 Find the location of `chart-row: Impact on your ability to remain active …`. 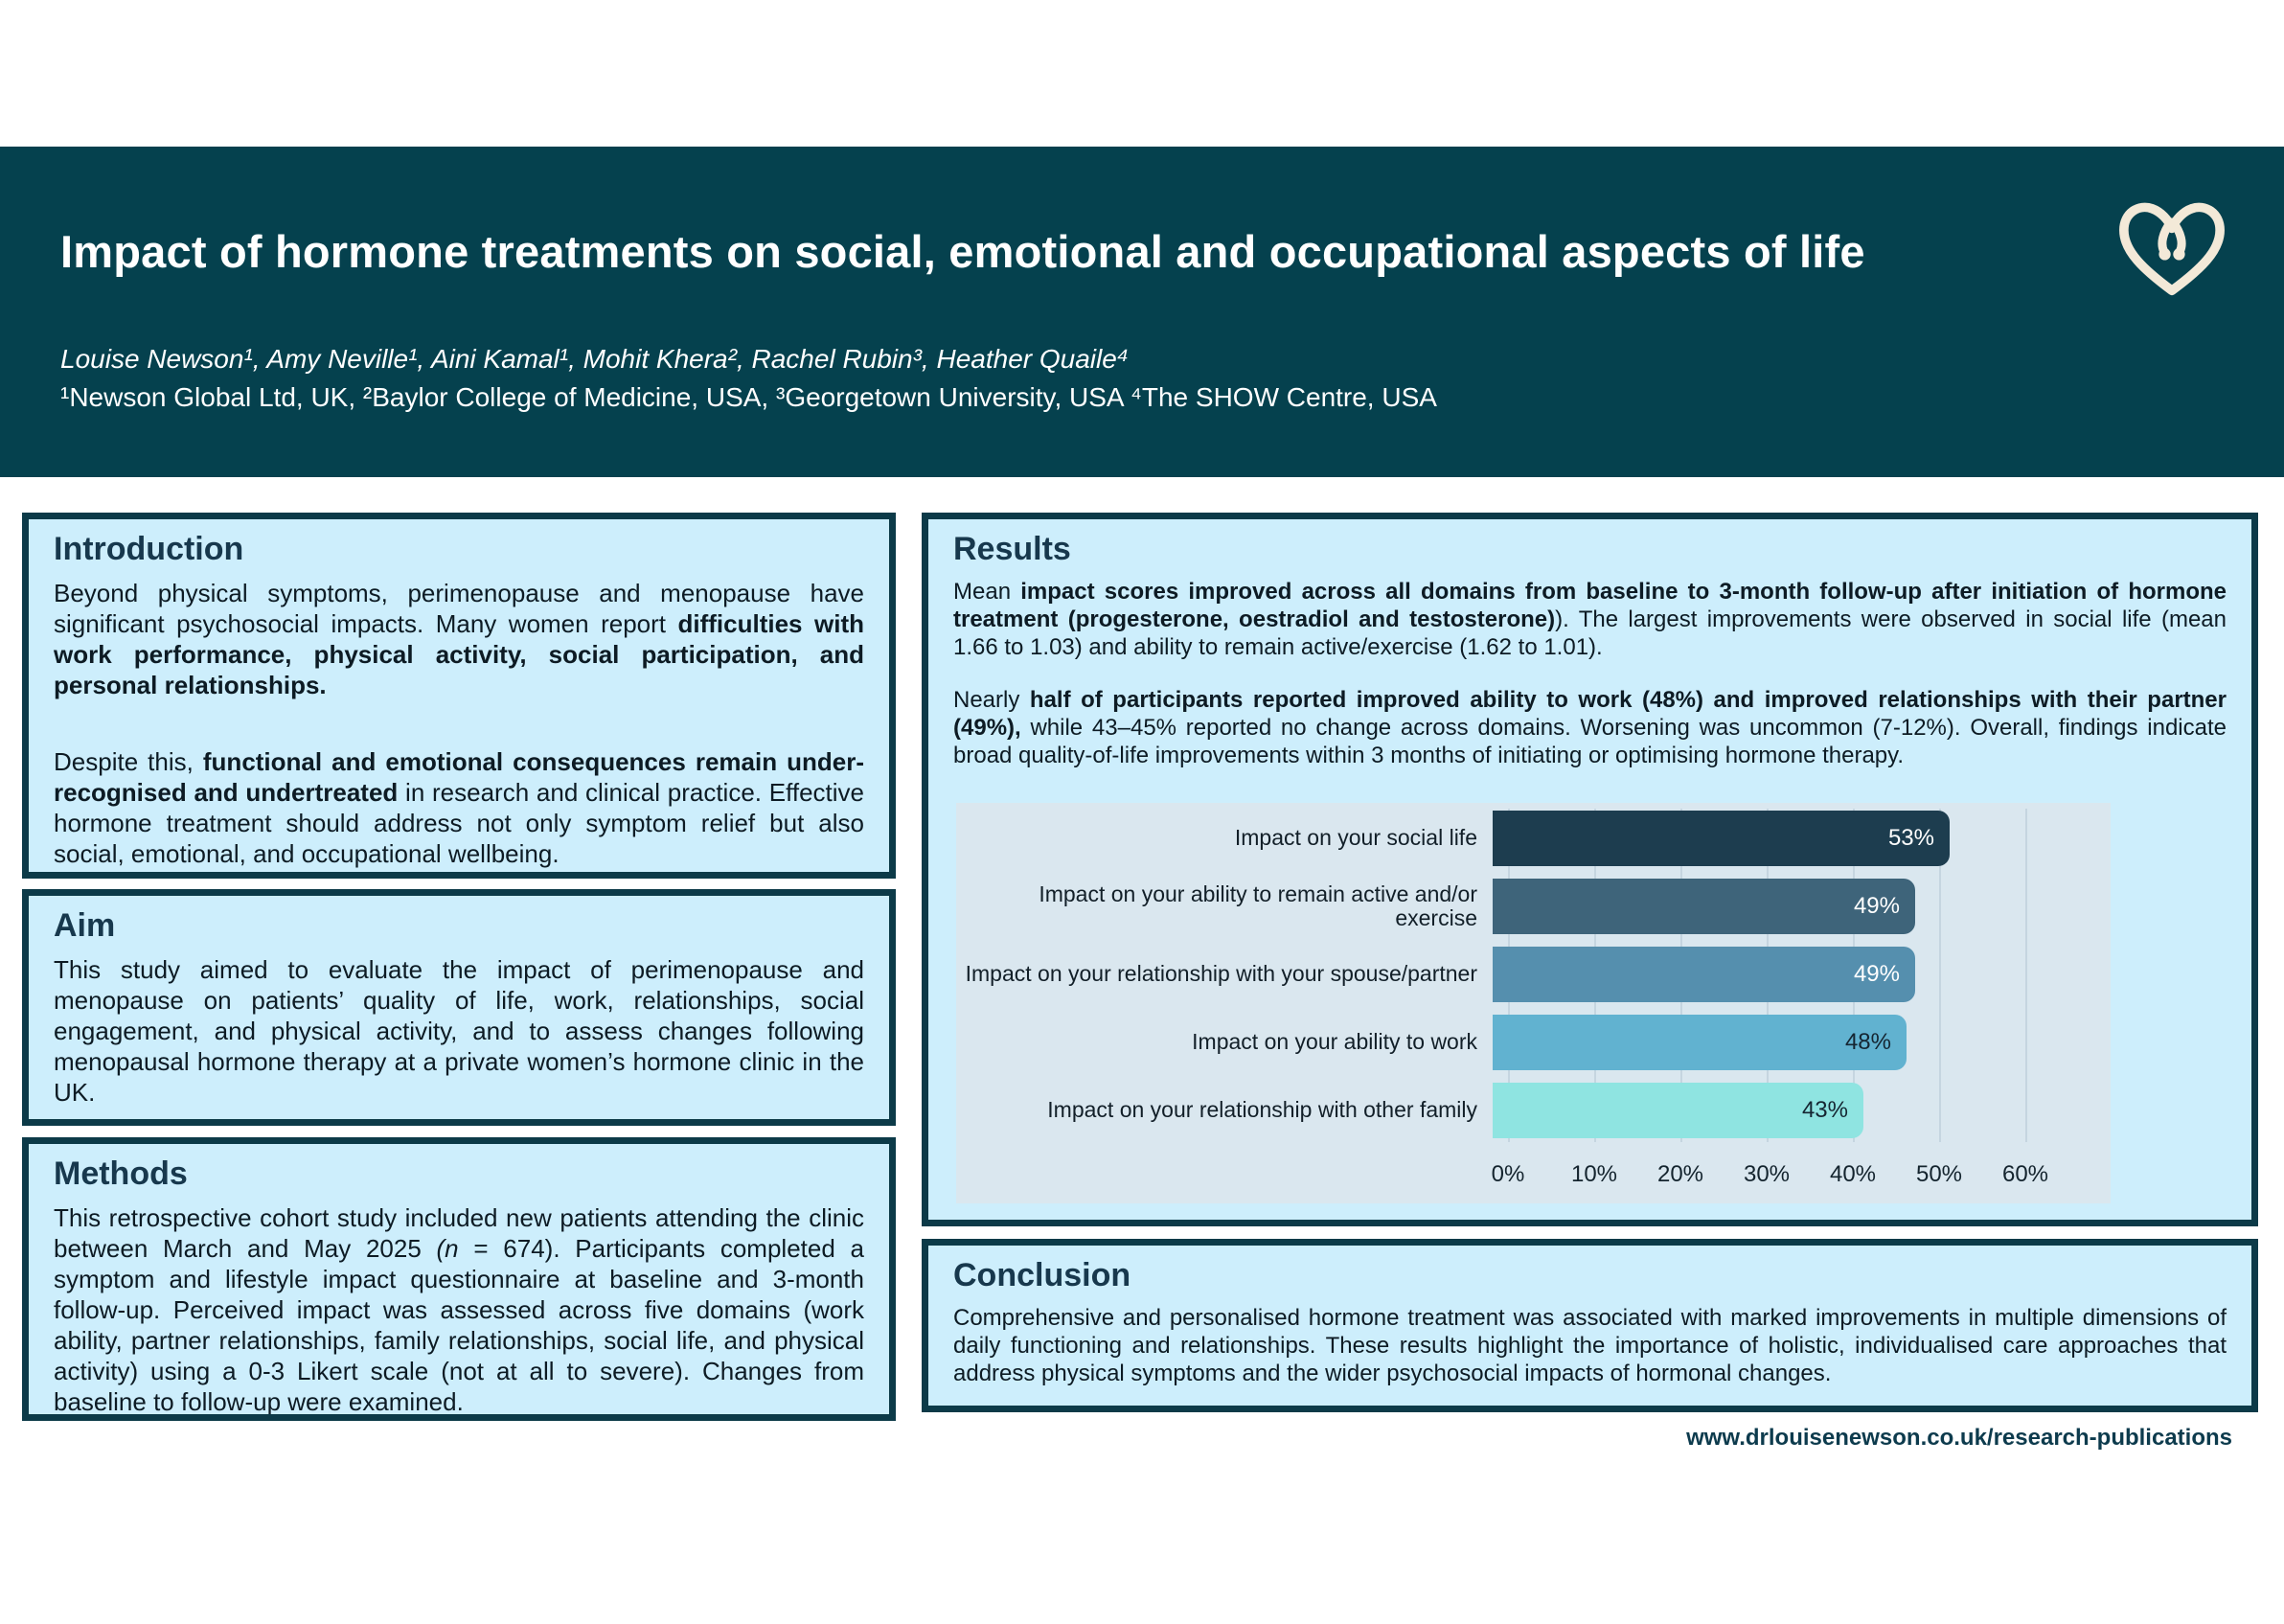

chart-row: Impact on your ability to remain active … is located at coordinates (1533, 906).